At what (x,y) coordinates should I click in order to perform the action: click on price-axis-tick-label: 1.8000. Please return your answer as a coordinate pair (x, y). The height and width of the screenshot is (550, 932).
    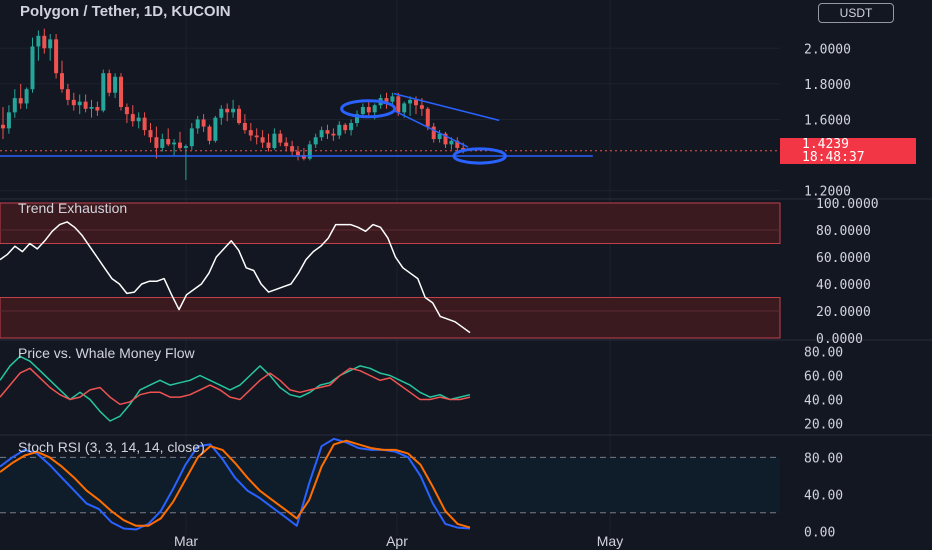
    Looking at the image, I should click on (827, 85).